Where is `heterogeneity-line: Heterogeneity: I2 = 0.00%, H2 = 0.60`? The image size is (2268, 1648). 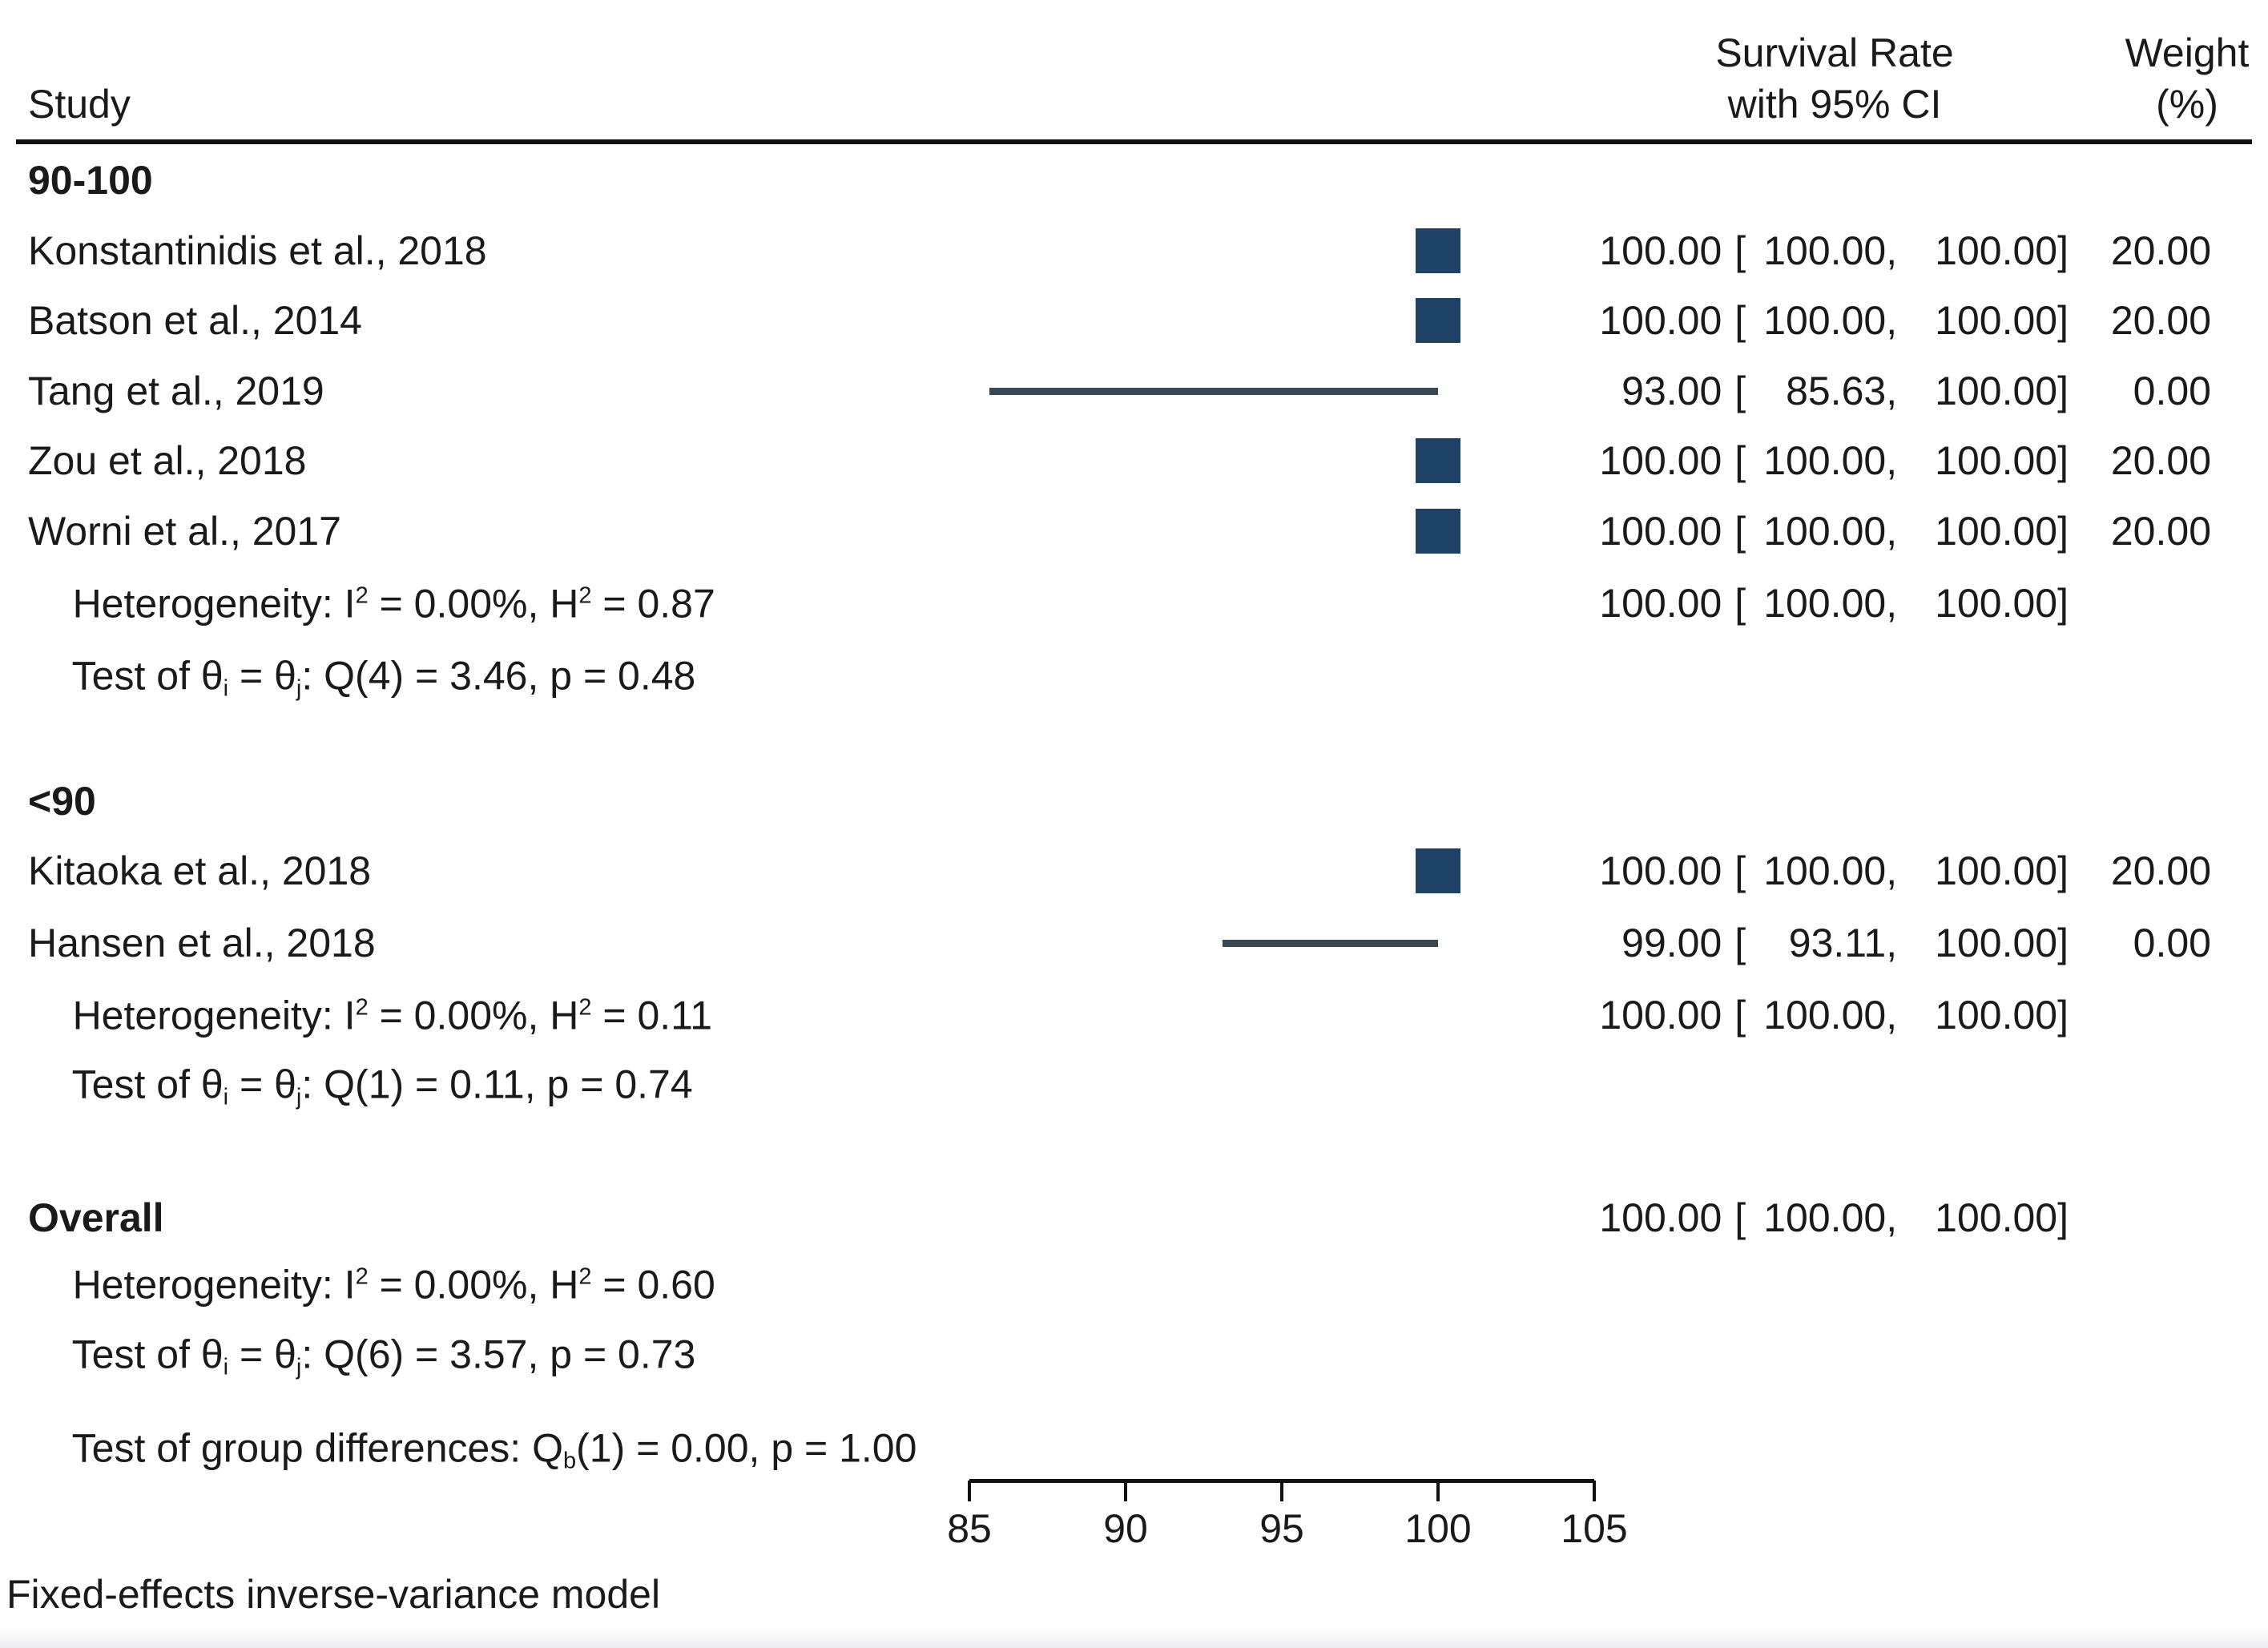 heterogeneity-line: Heterogeneity: I2 = 0.00%, H2 = 0.60 is located at coordinates (372, 1285).